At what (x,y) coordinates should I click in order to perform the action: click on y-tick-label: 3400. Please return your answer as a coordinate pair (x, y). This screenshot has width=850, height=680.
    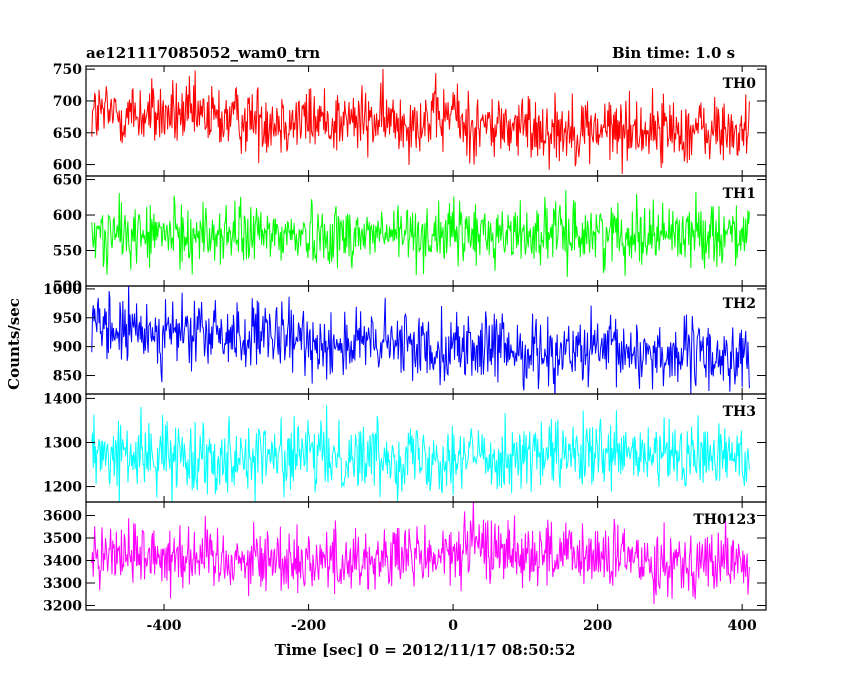
    Looking at the image, I should click on (62, 562).